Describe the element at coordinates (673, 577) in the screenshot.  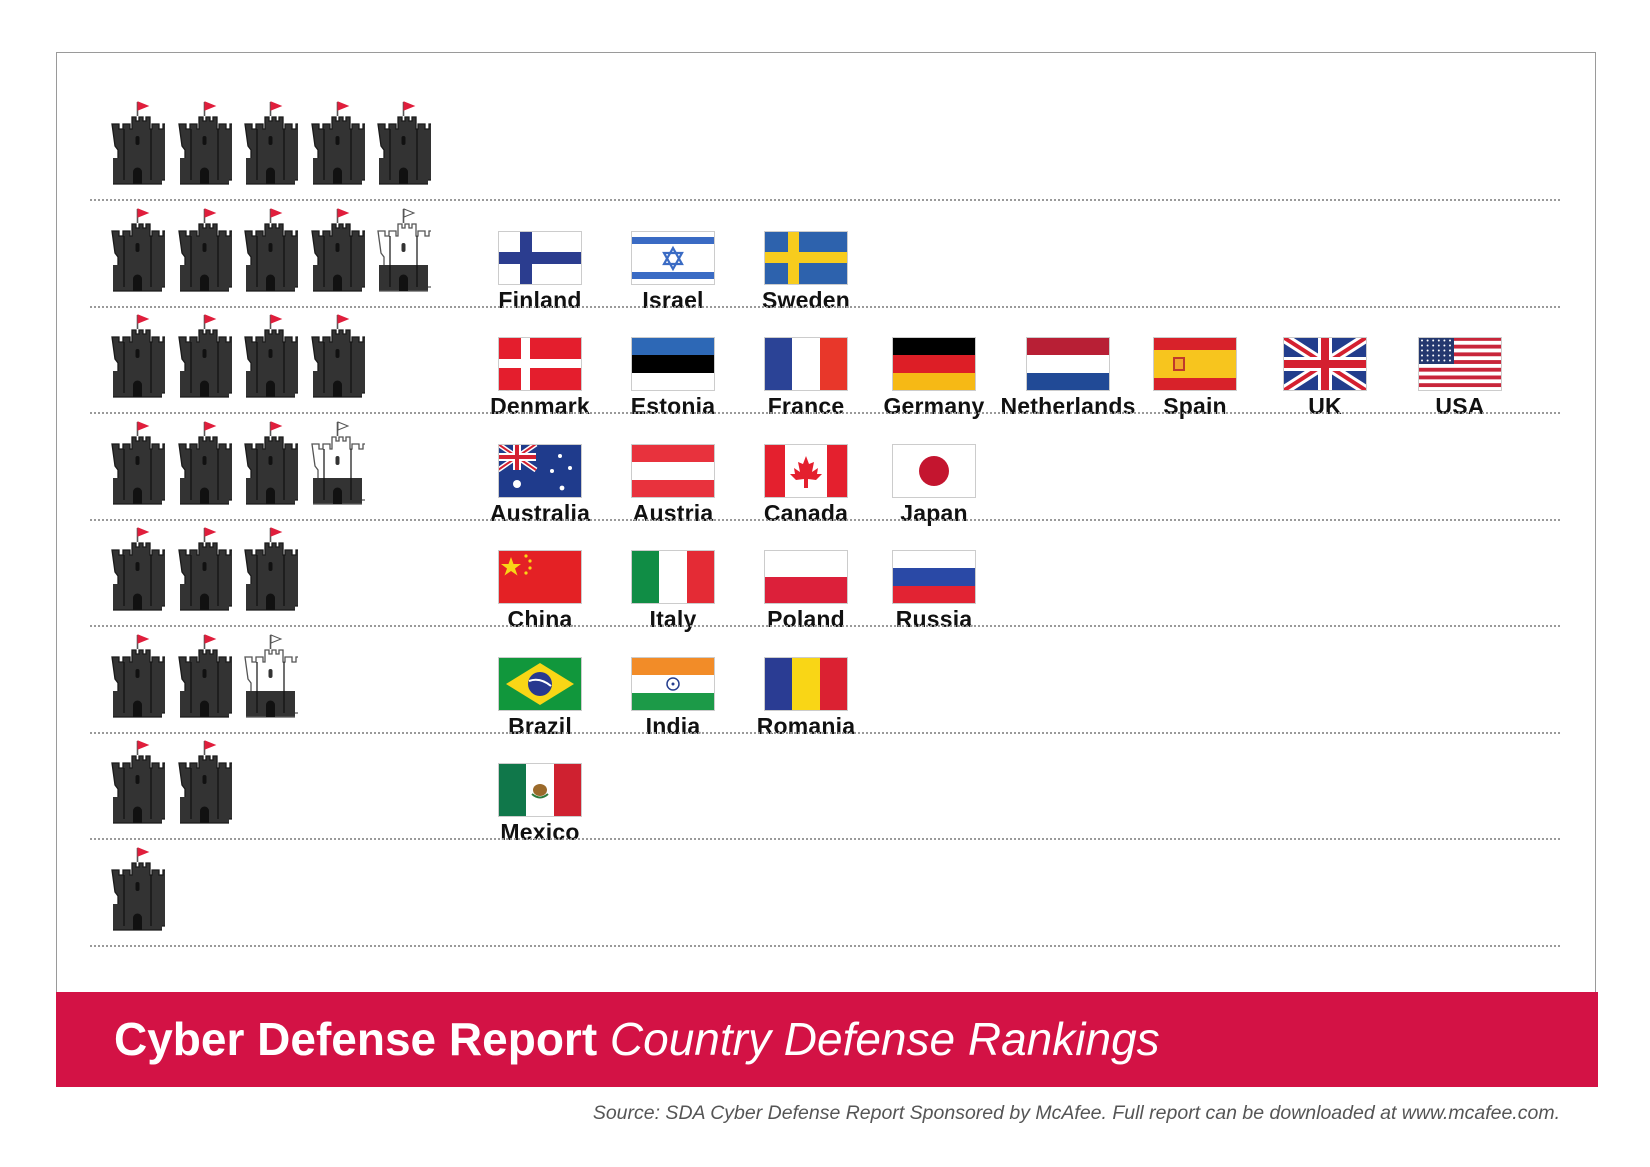
I see `flag-italy` at that location.